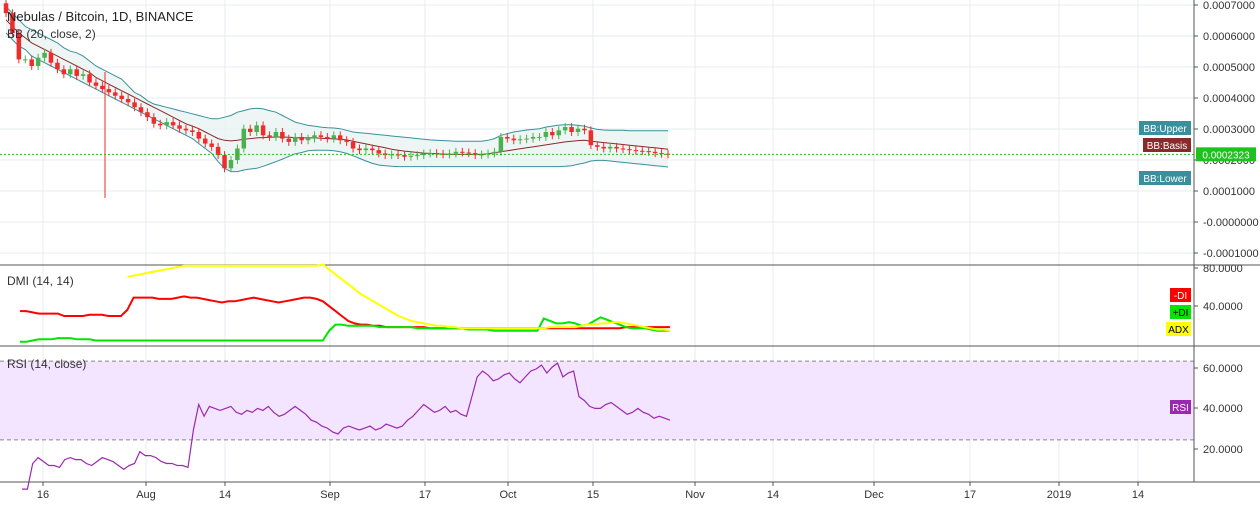 The height and width of the screenshot is (511, 1260). Describe the element at coordinates (1223, 409) in the screenshot. I see `rsi-tick-label: 40.0000` at that location.